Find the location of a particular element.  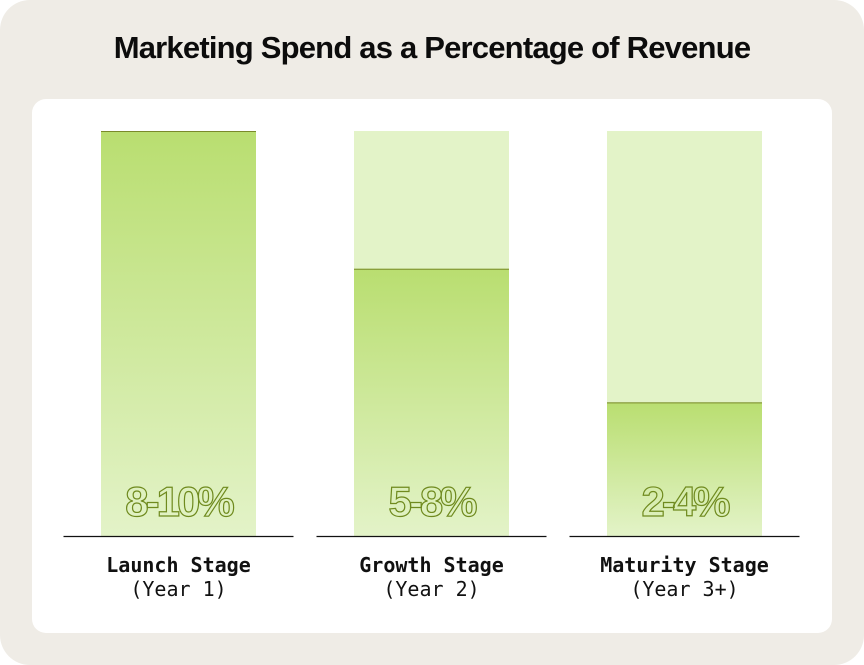

data-label: 8-10% is located at coordinates (179, 501).